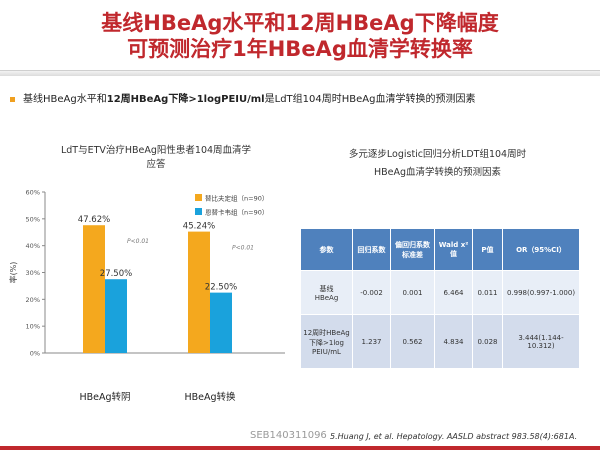 This screenshot has width=600, height=450. What do you see at coordinates (94, 220) in the screenshot?
I see `data-label: 47.62%` at bounding box center [94, 220].